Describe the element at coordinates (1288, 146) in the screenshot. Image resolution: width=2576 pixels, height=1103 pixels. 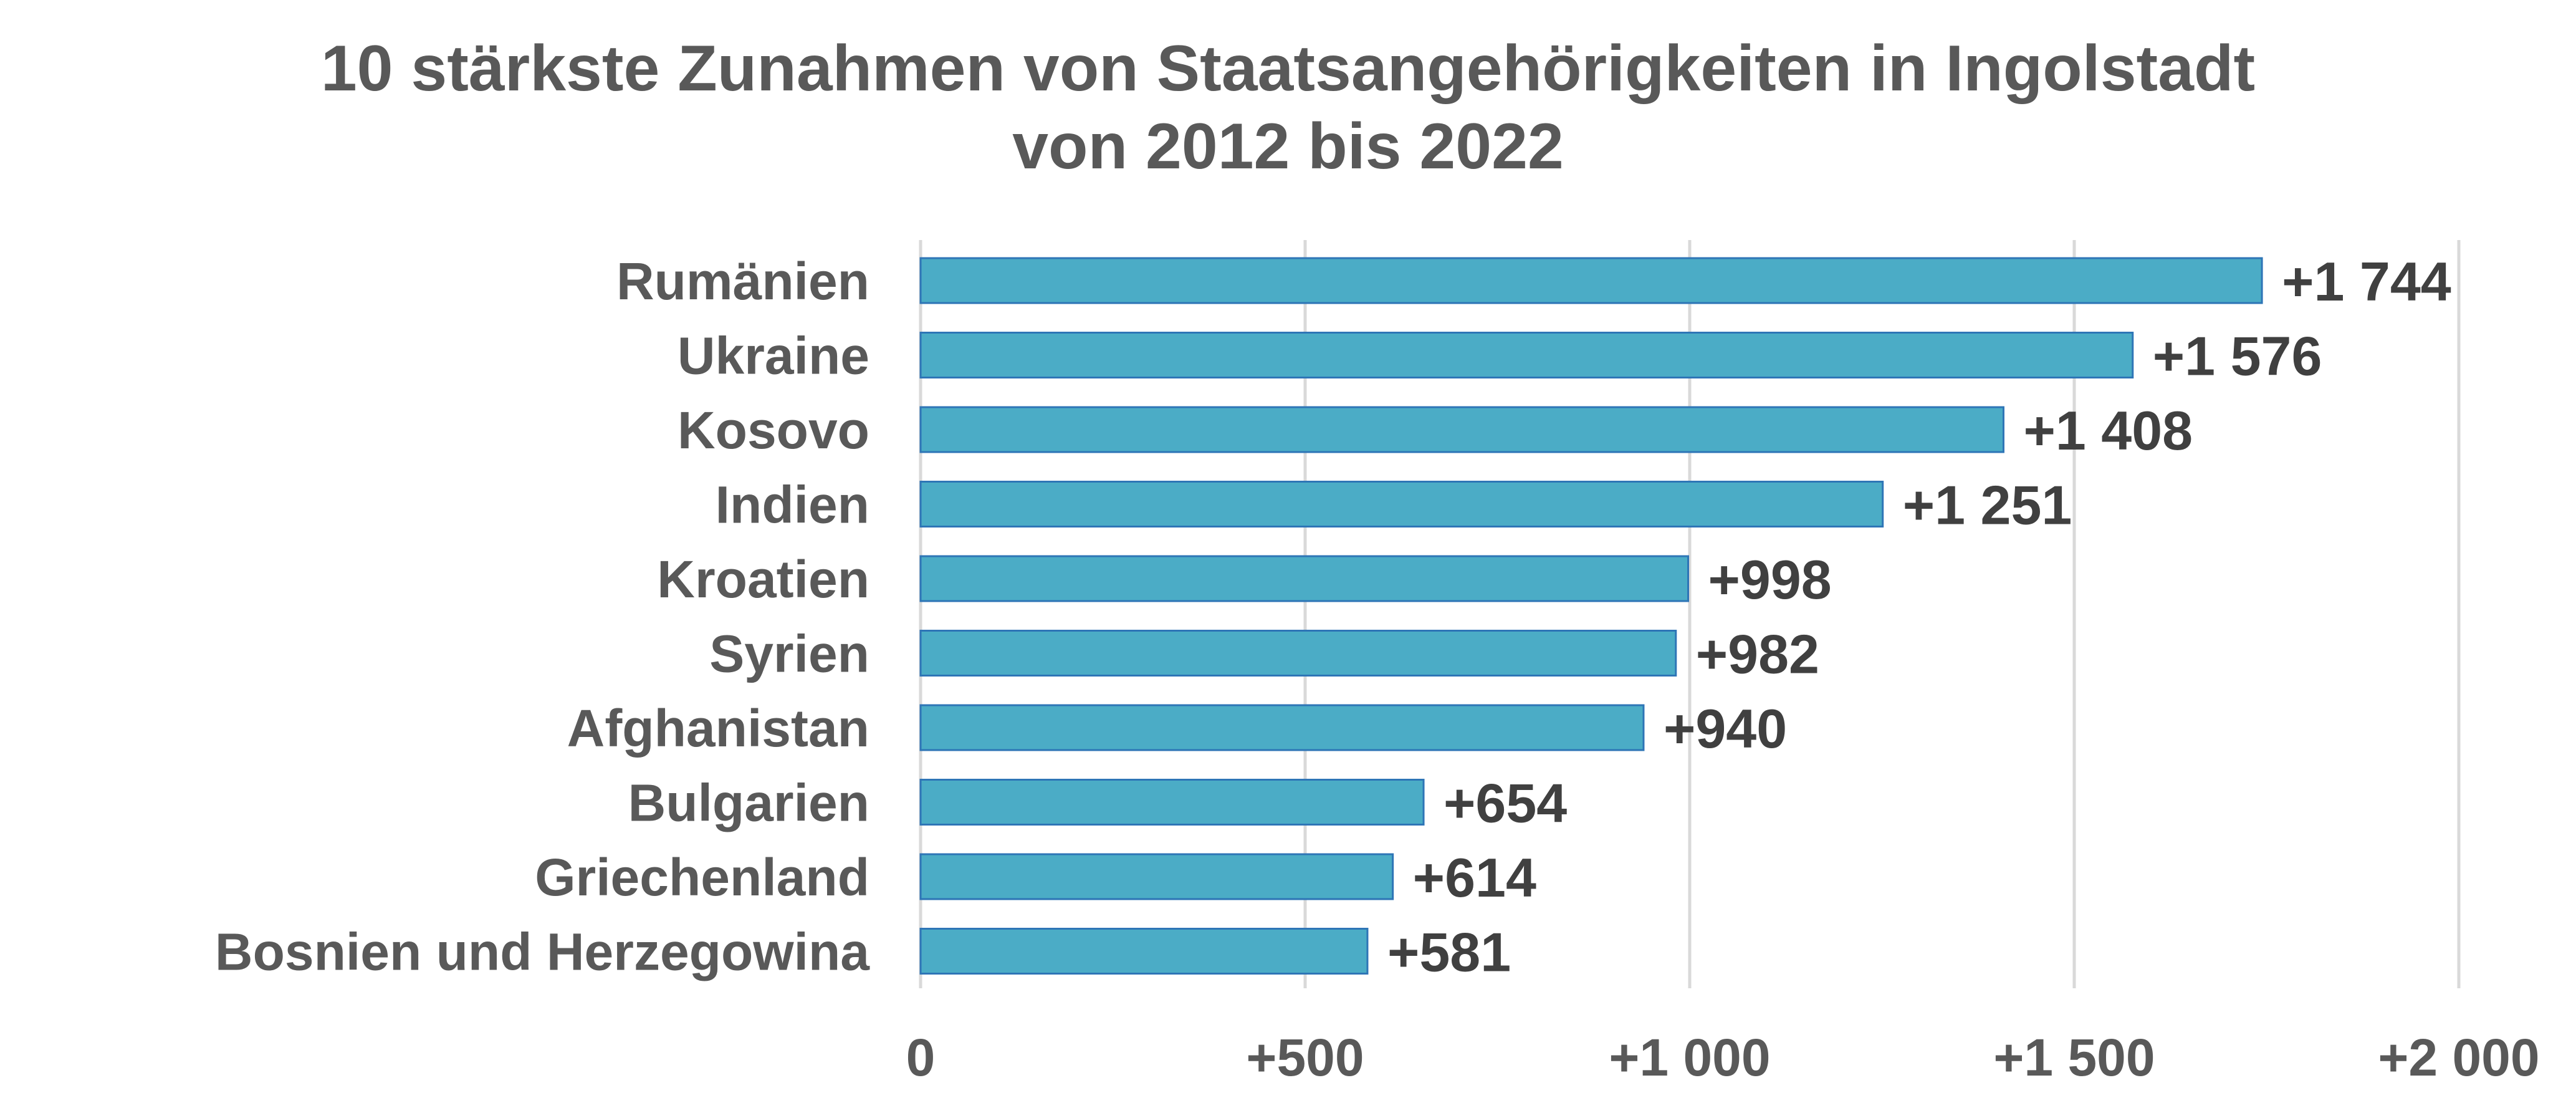
I see `chart-title-line-2: von 2012 bis 2022` at that location.